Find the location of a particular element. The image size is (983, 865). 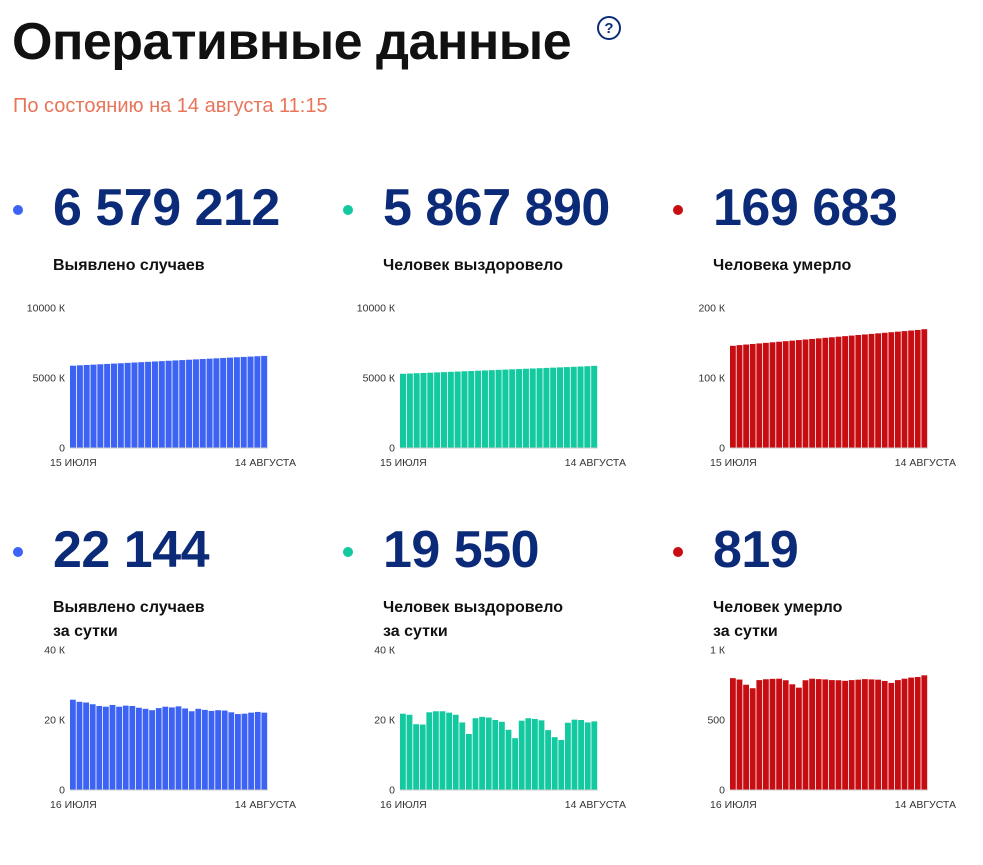

y-tick-label: 20 К is located at coordinates (55, 721).